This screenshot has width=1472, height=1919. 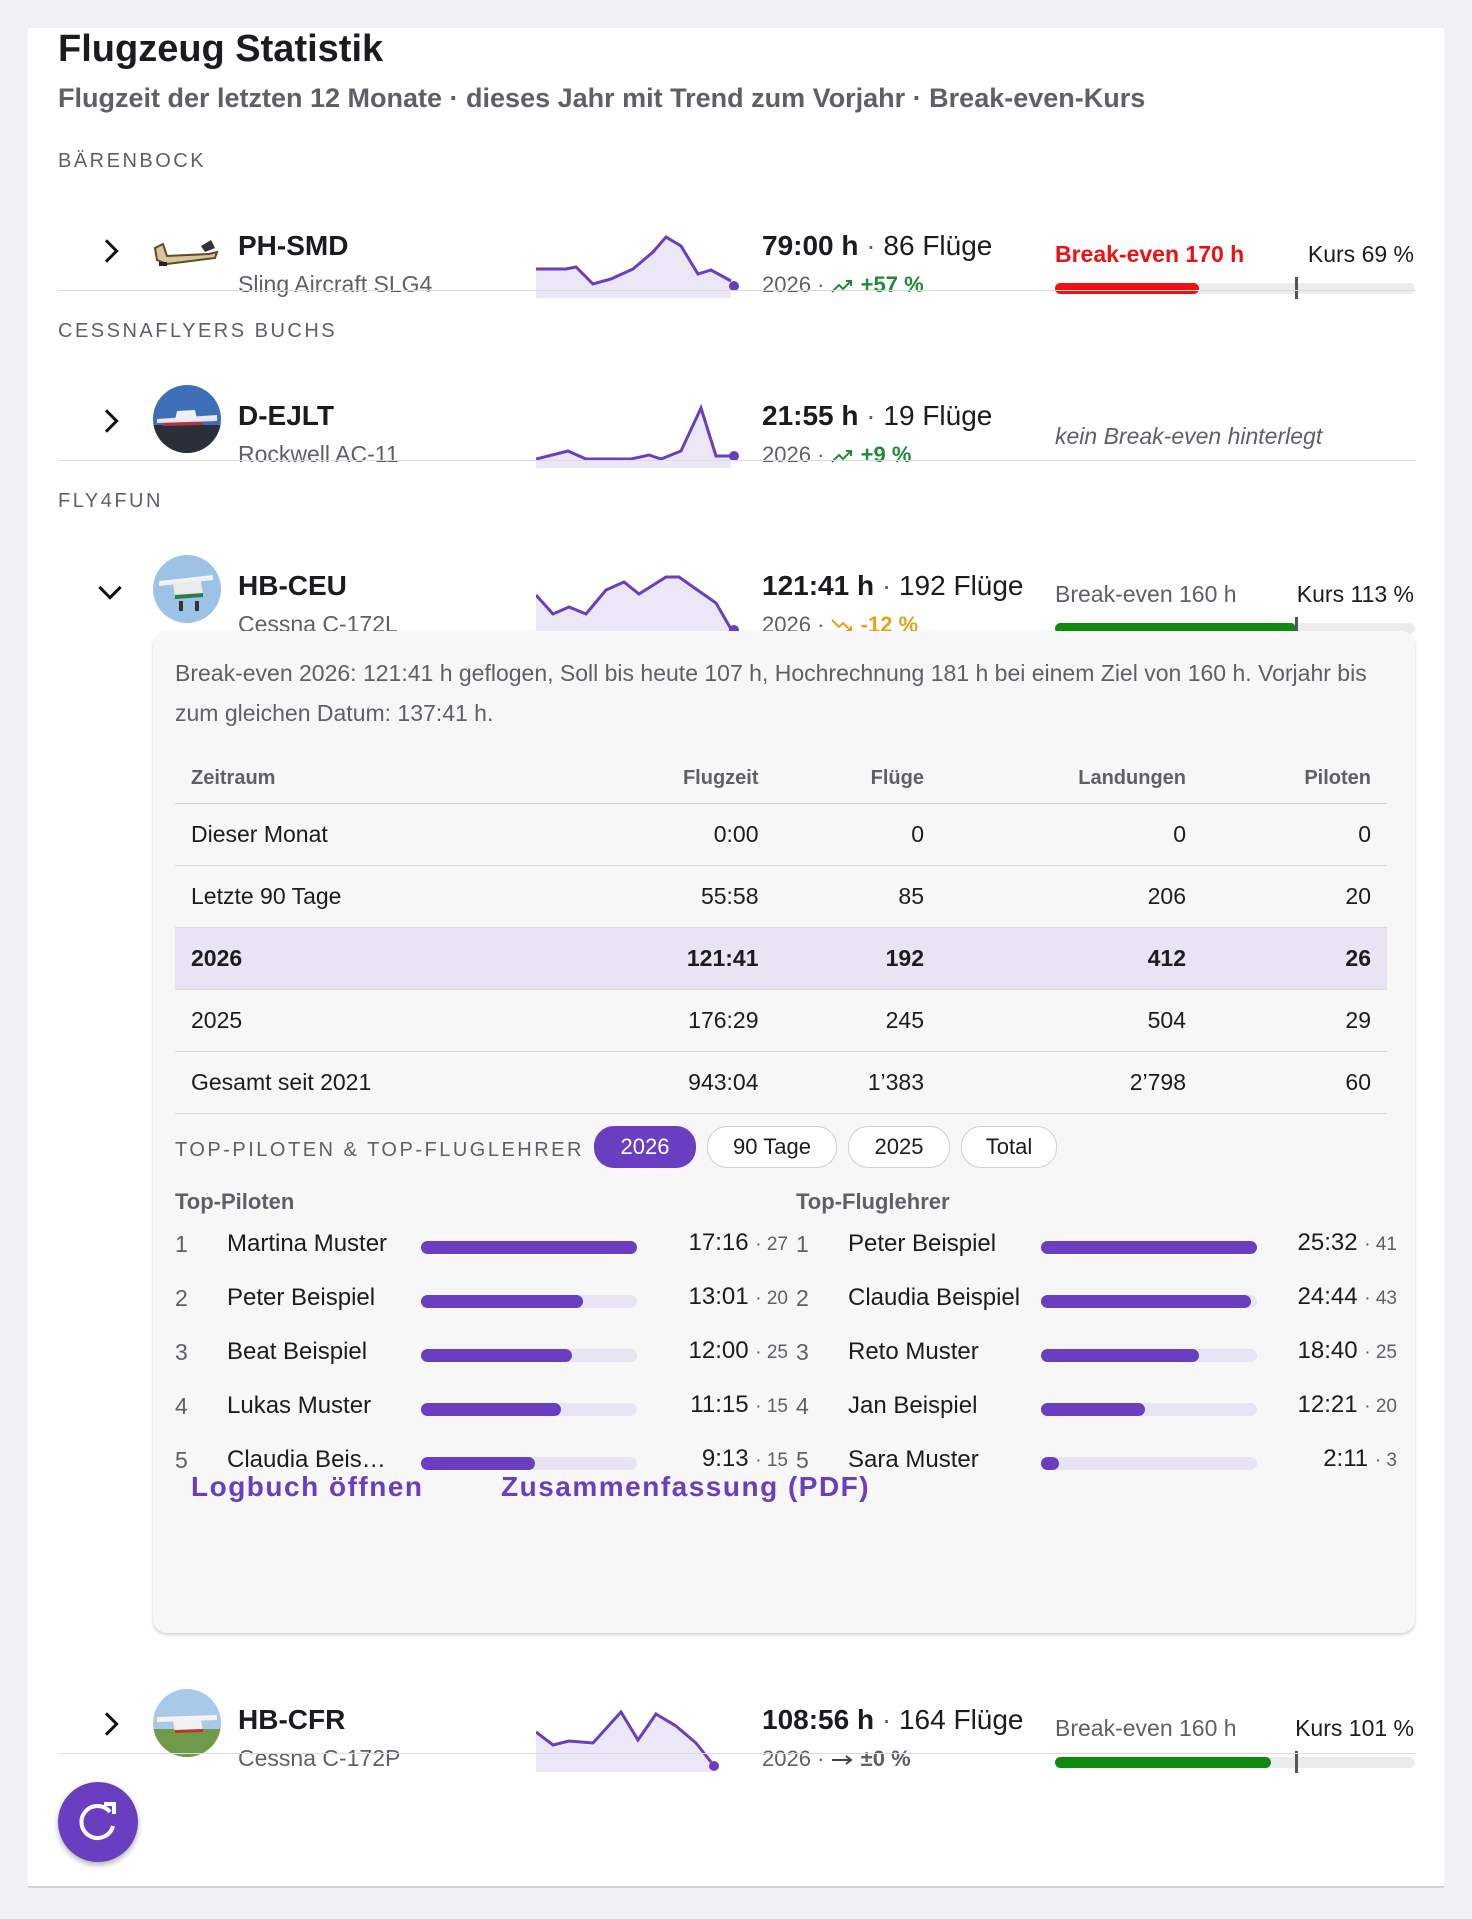 What do you see at coordinates (771, 1406) in the screenshot?
I see `flight-count: · 15` at bounding box center [771, 1406].